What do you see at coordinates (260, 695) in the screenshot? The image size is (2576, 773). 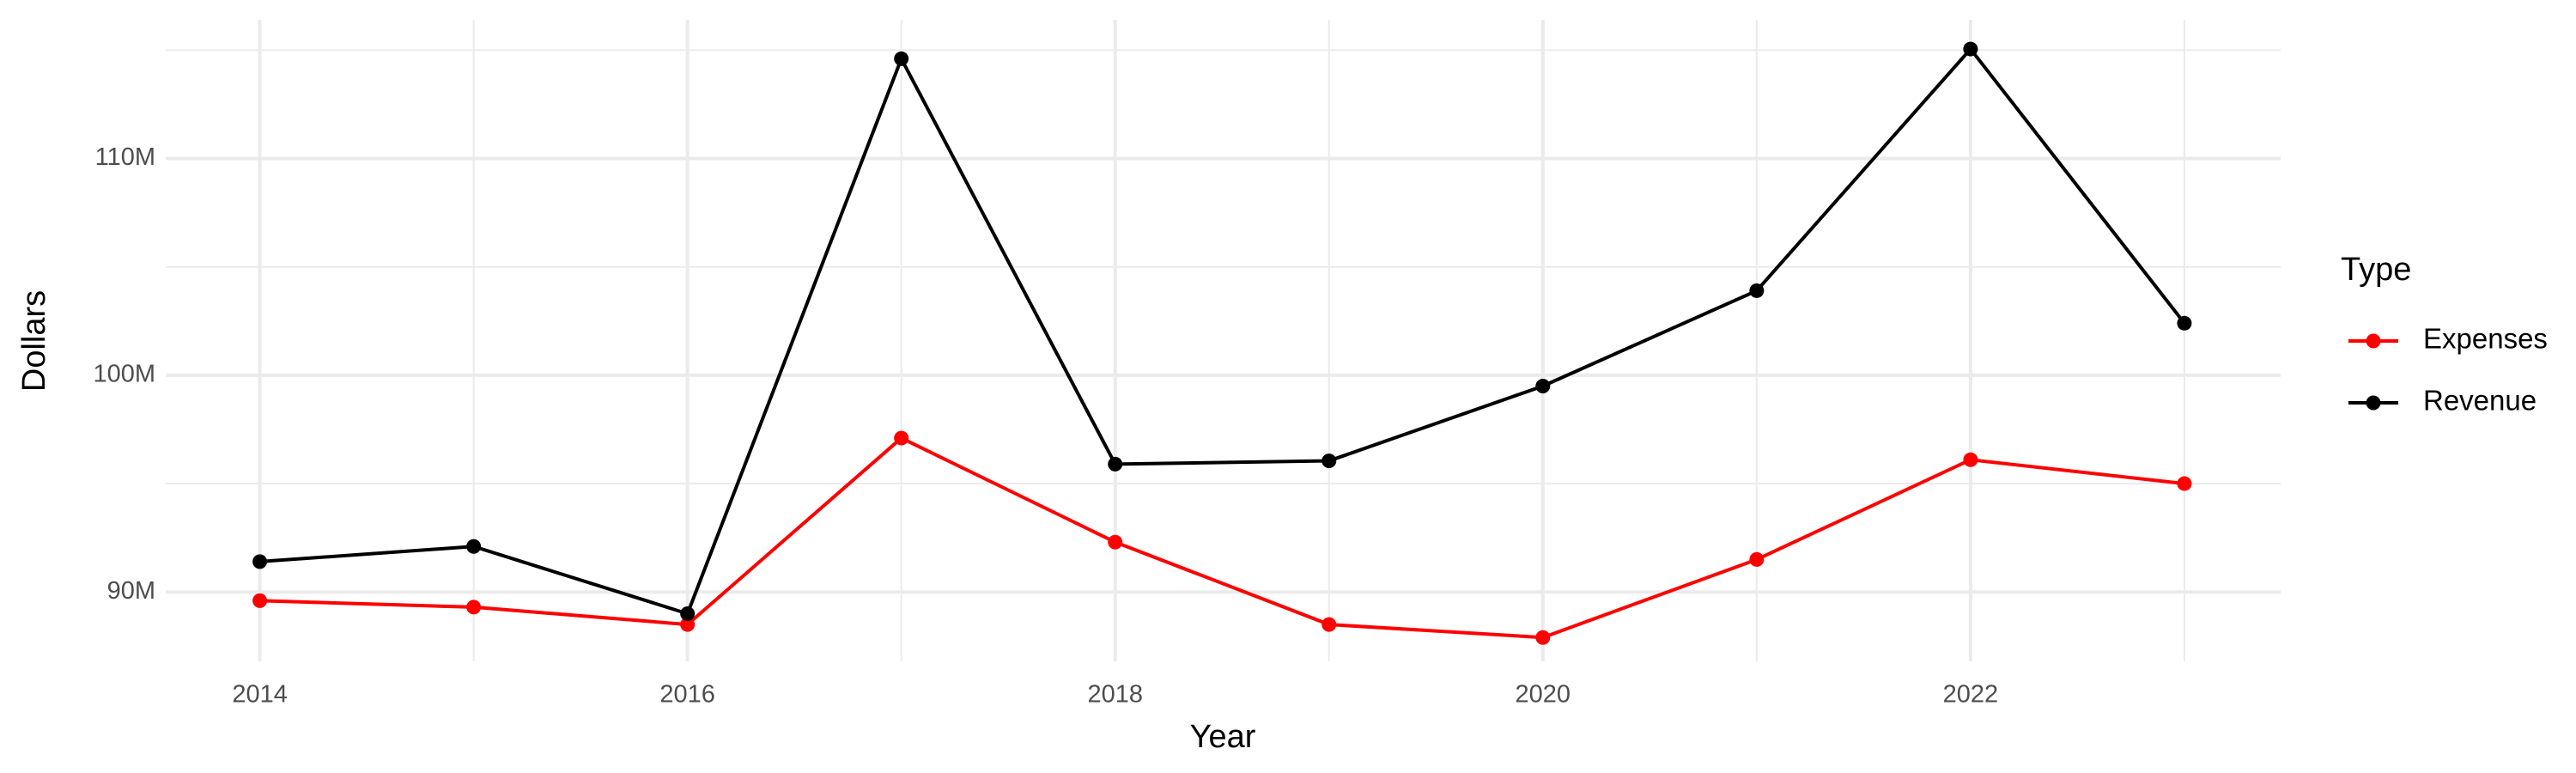 I see `x-tick-label: 2014` at bounding box center [260, 695].